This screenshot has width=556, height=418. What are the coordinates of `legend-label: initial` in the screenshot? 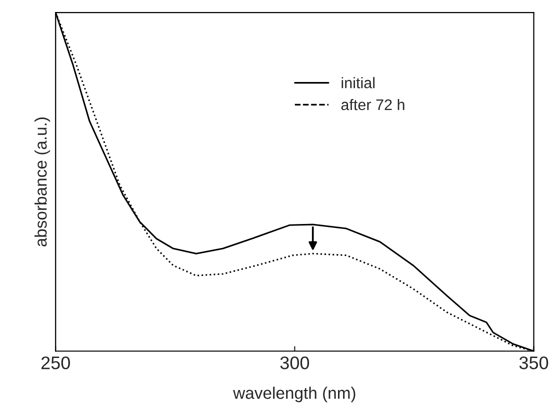 It's located at (358, 82).